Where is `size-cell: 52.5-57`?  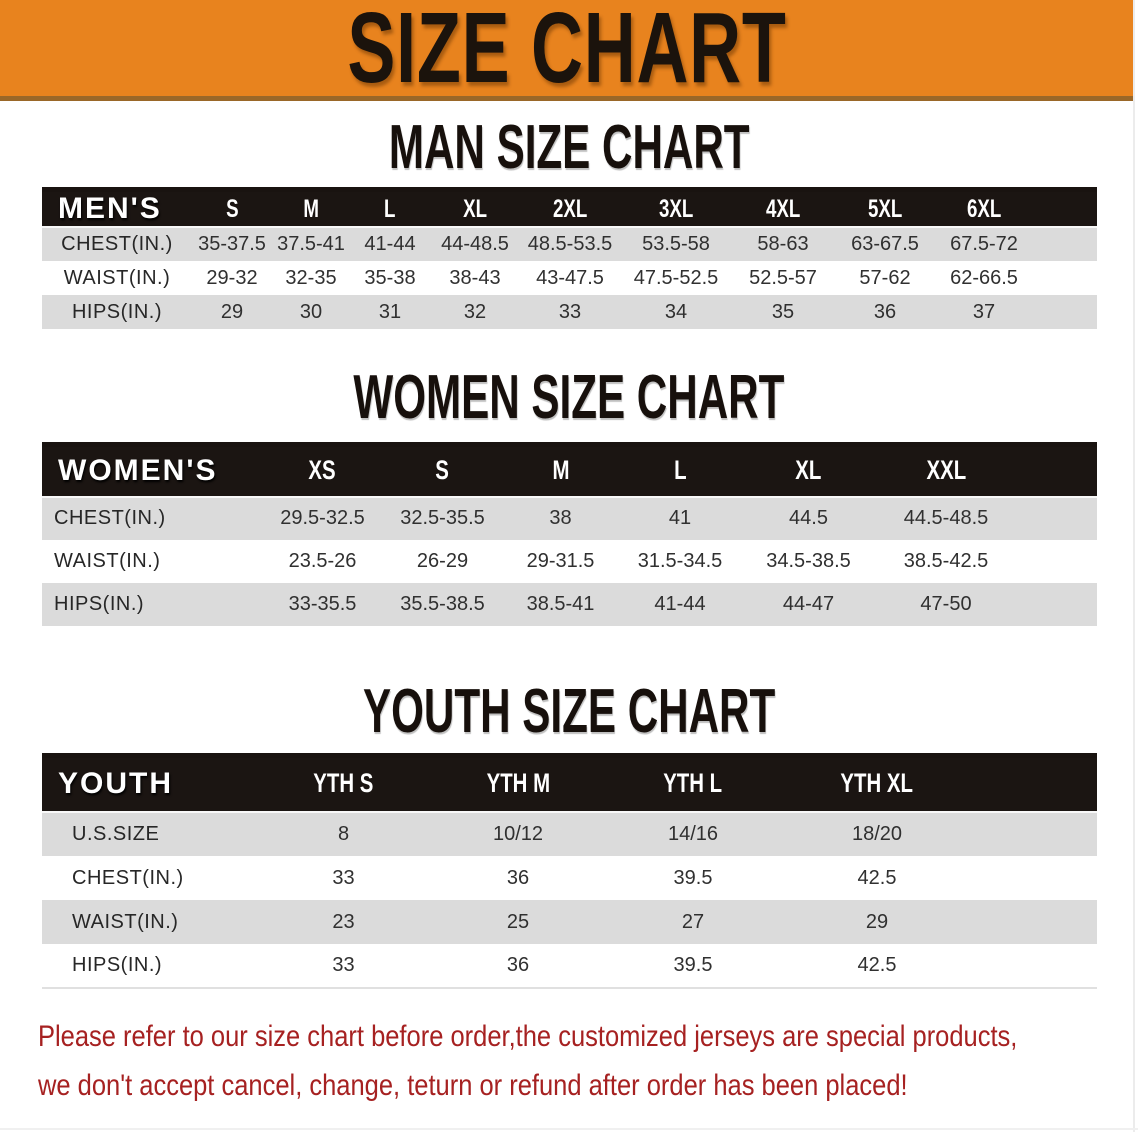 size-cell: 52.5-57 is located at coordinates (783, 278).